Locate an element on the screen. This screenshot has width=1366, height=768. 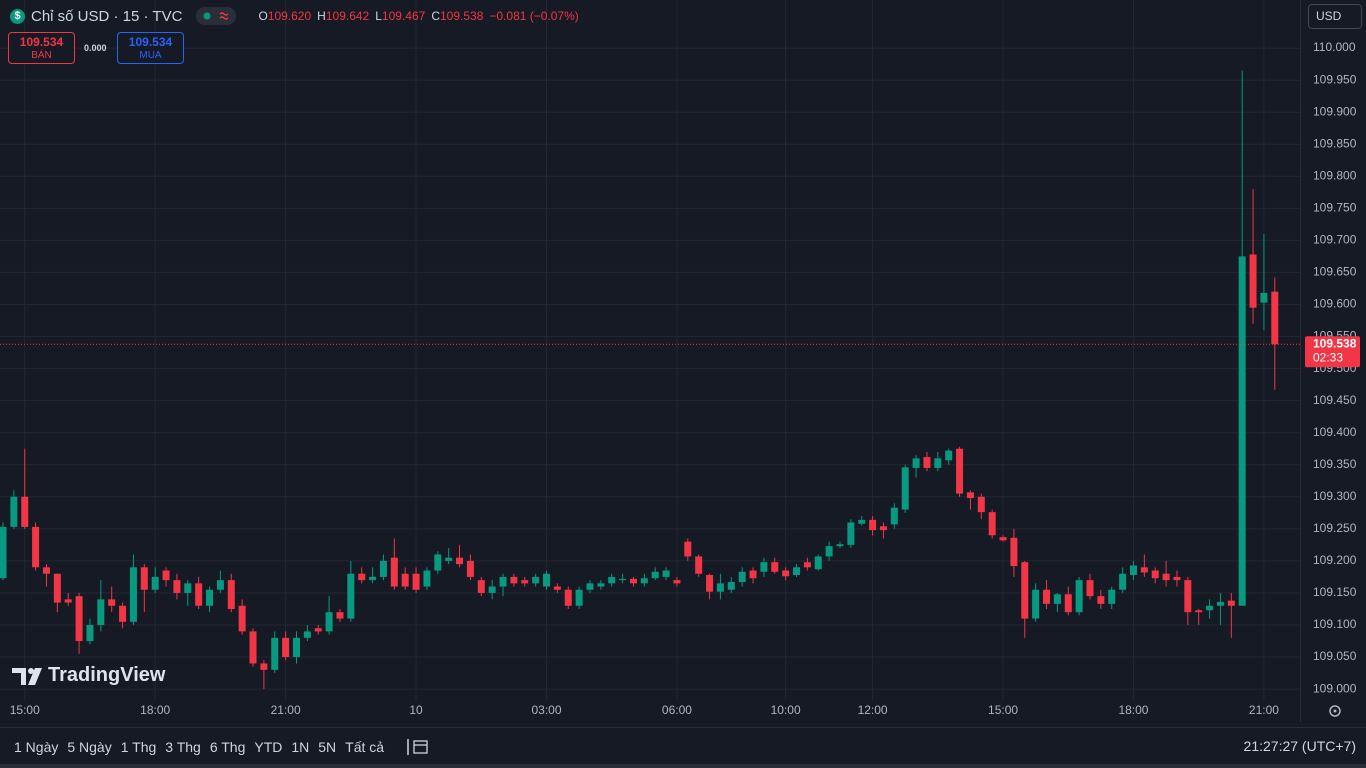
logo-part is located at coordinates (31, 671).